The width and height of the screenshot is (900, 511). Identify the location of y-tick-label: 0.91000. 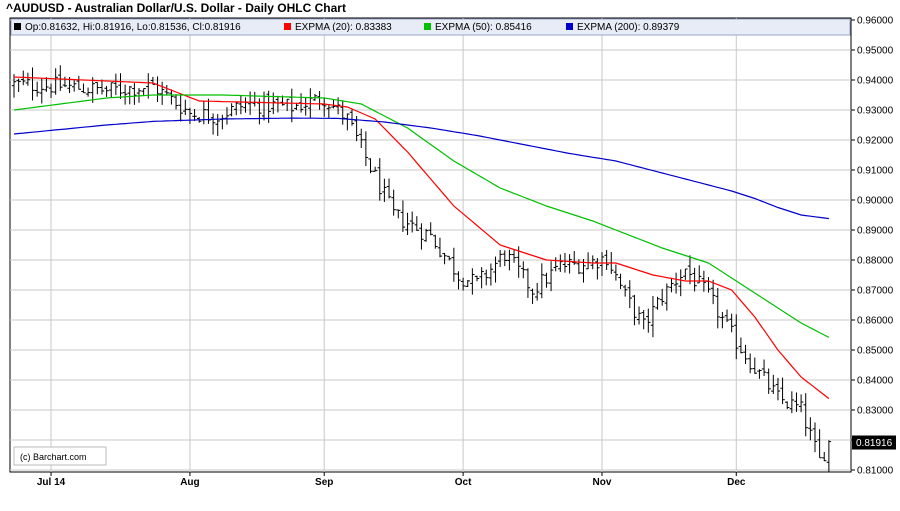
(875, 171).